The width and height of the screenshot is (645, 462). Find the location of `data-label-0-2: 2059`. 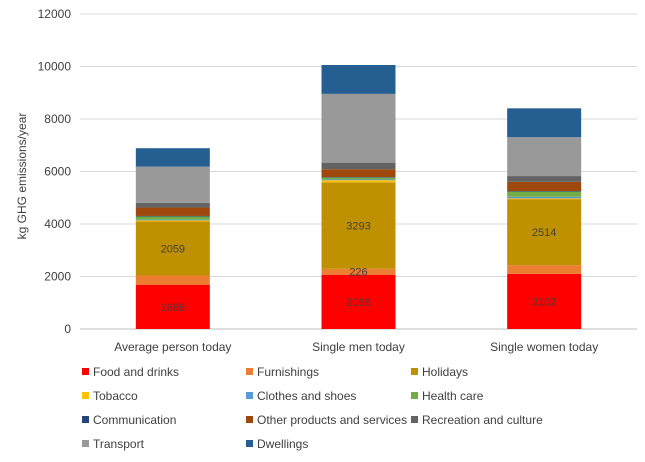

data-label-0-2: 2059 is located at coordinates (173, 249).